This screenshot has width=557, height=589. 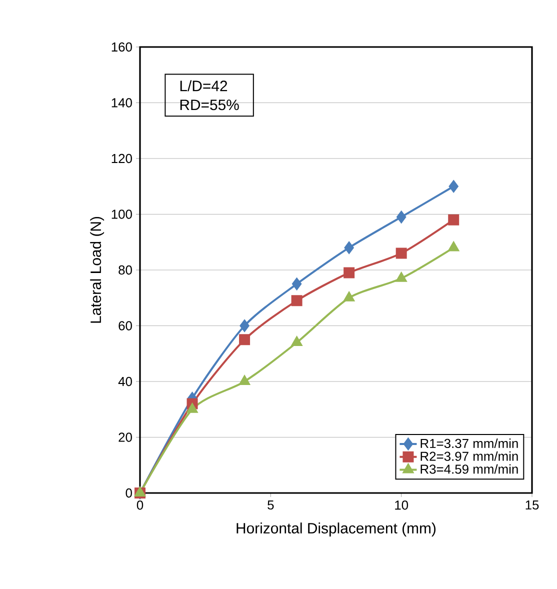 I want to click on legend-label: R1=3.37 mm/min, so click(x=469, y=443).